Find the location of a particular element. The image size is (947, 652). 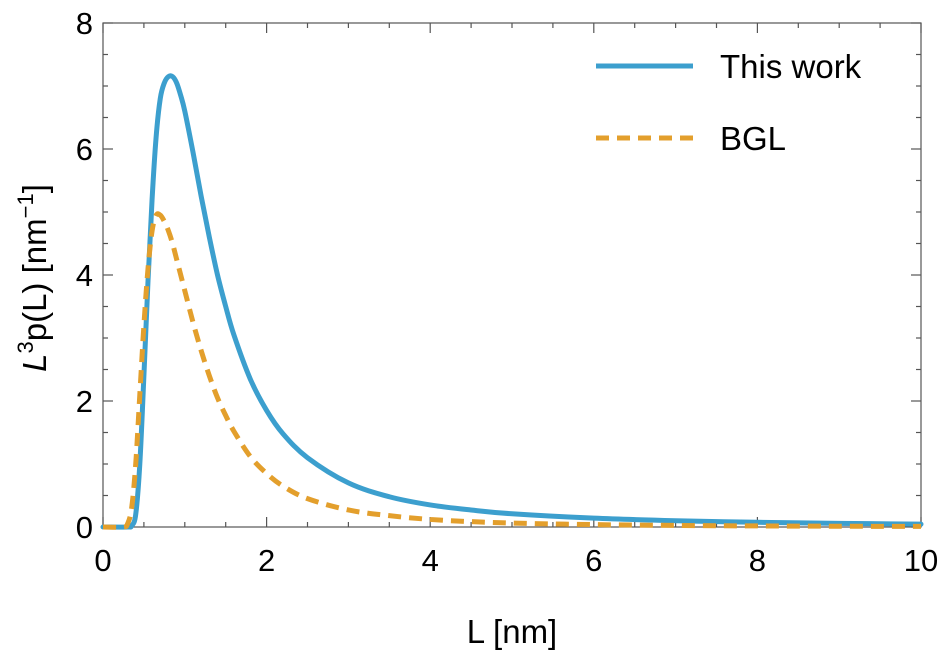

x-tick-label: 8 is located at coordinates (757, 560).